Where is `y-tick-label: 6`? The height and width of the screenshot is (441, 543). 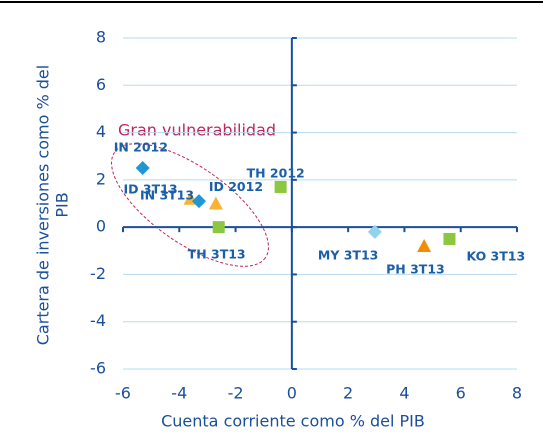 y-tick-label: 6 is located at coordinates (101, 84).